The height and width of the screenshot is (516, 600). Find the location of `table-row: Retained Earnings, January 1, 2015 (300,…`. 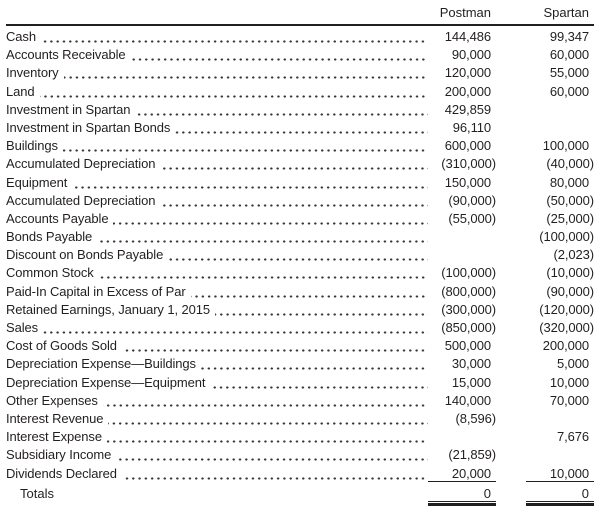

table-row: Retained Earnings, January 1, 2015 (300,… is located at coordinates (300, 310).